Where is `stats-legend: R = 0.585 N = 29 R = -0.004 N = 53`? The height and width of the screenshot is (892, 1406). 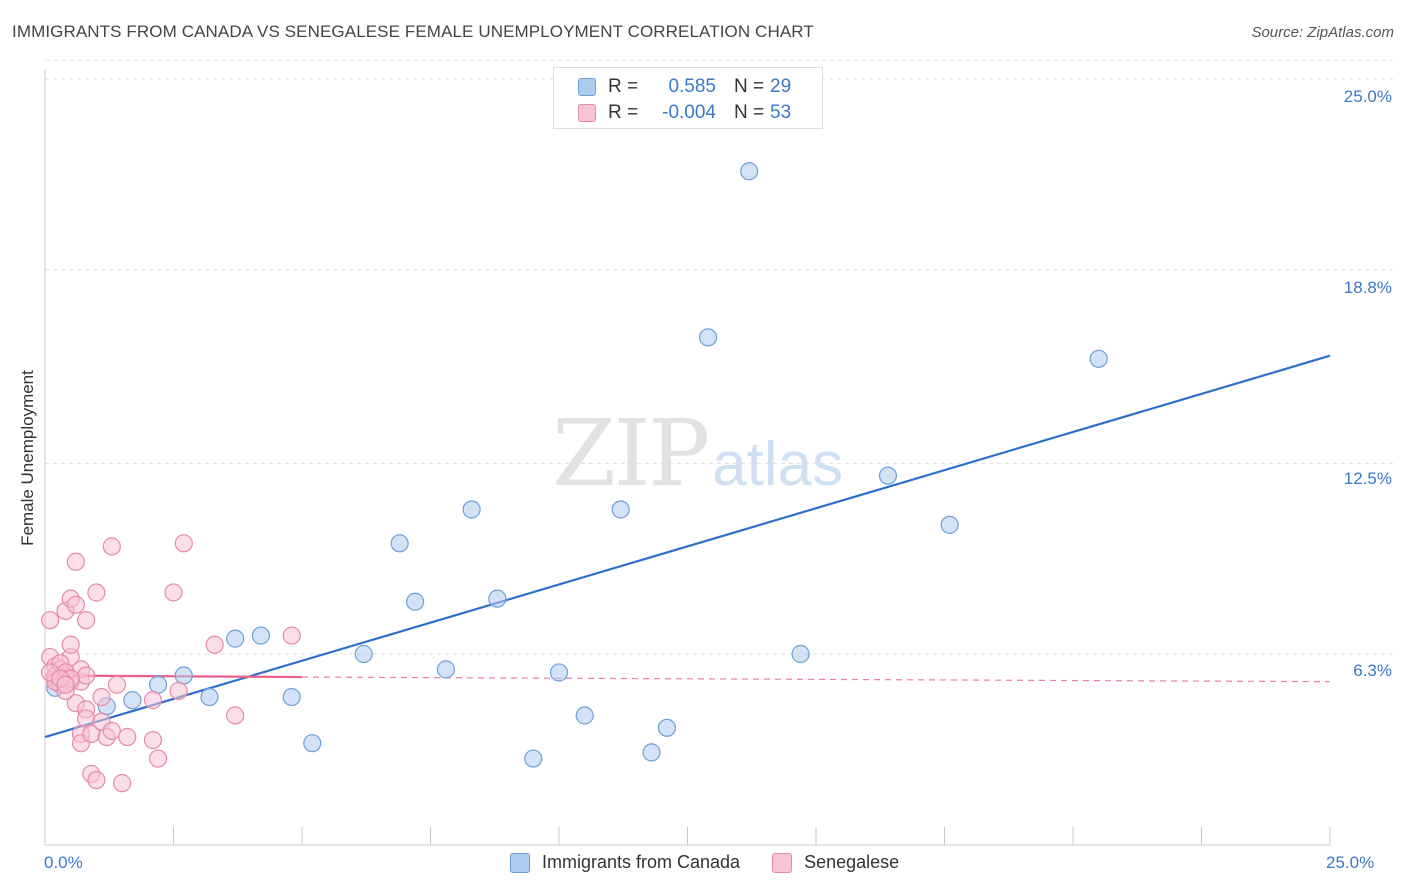
stats-legend: R = 0.585 N = 29 R = -0.004 N = 53 is located at coordinates (688, 98).